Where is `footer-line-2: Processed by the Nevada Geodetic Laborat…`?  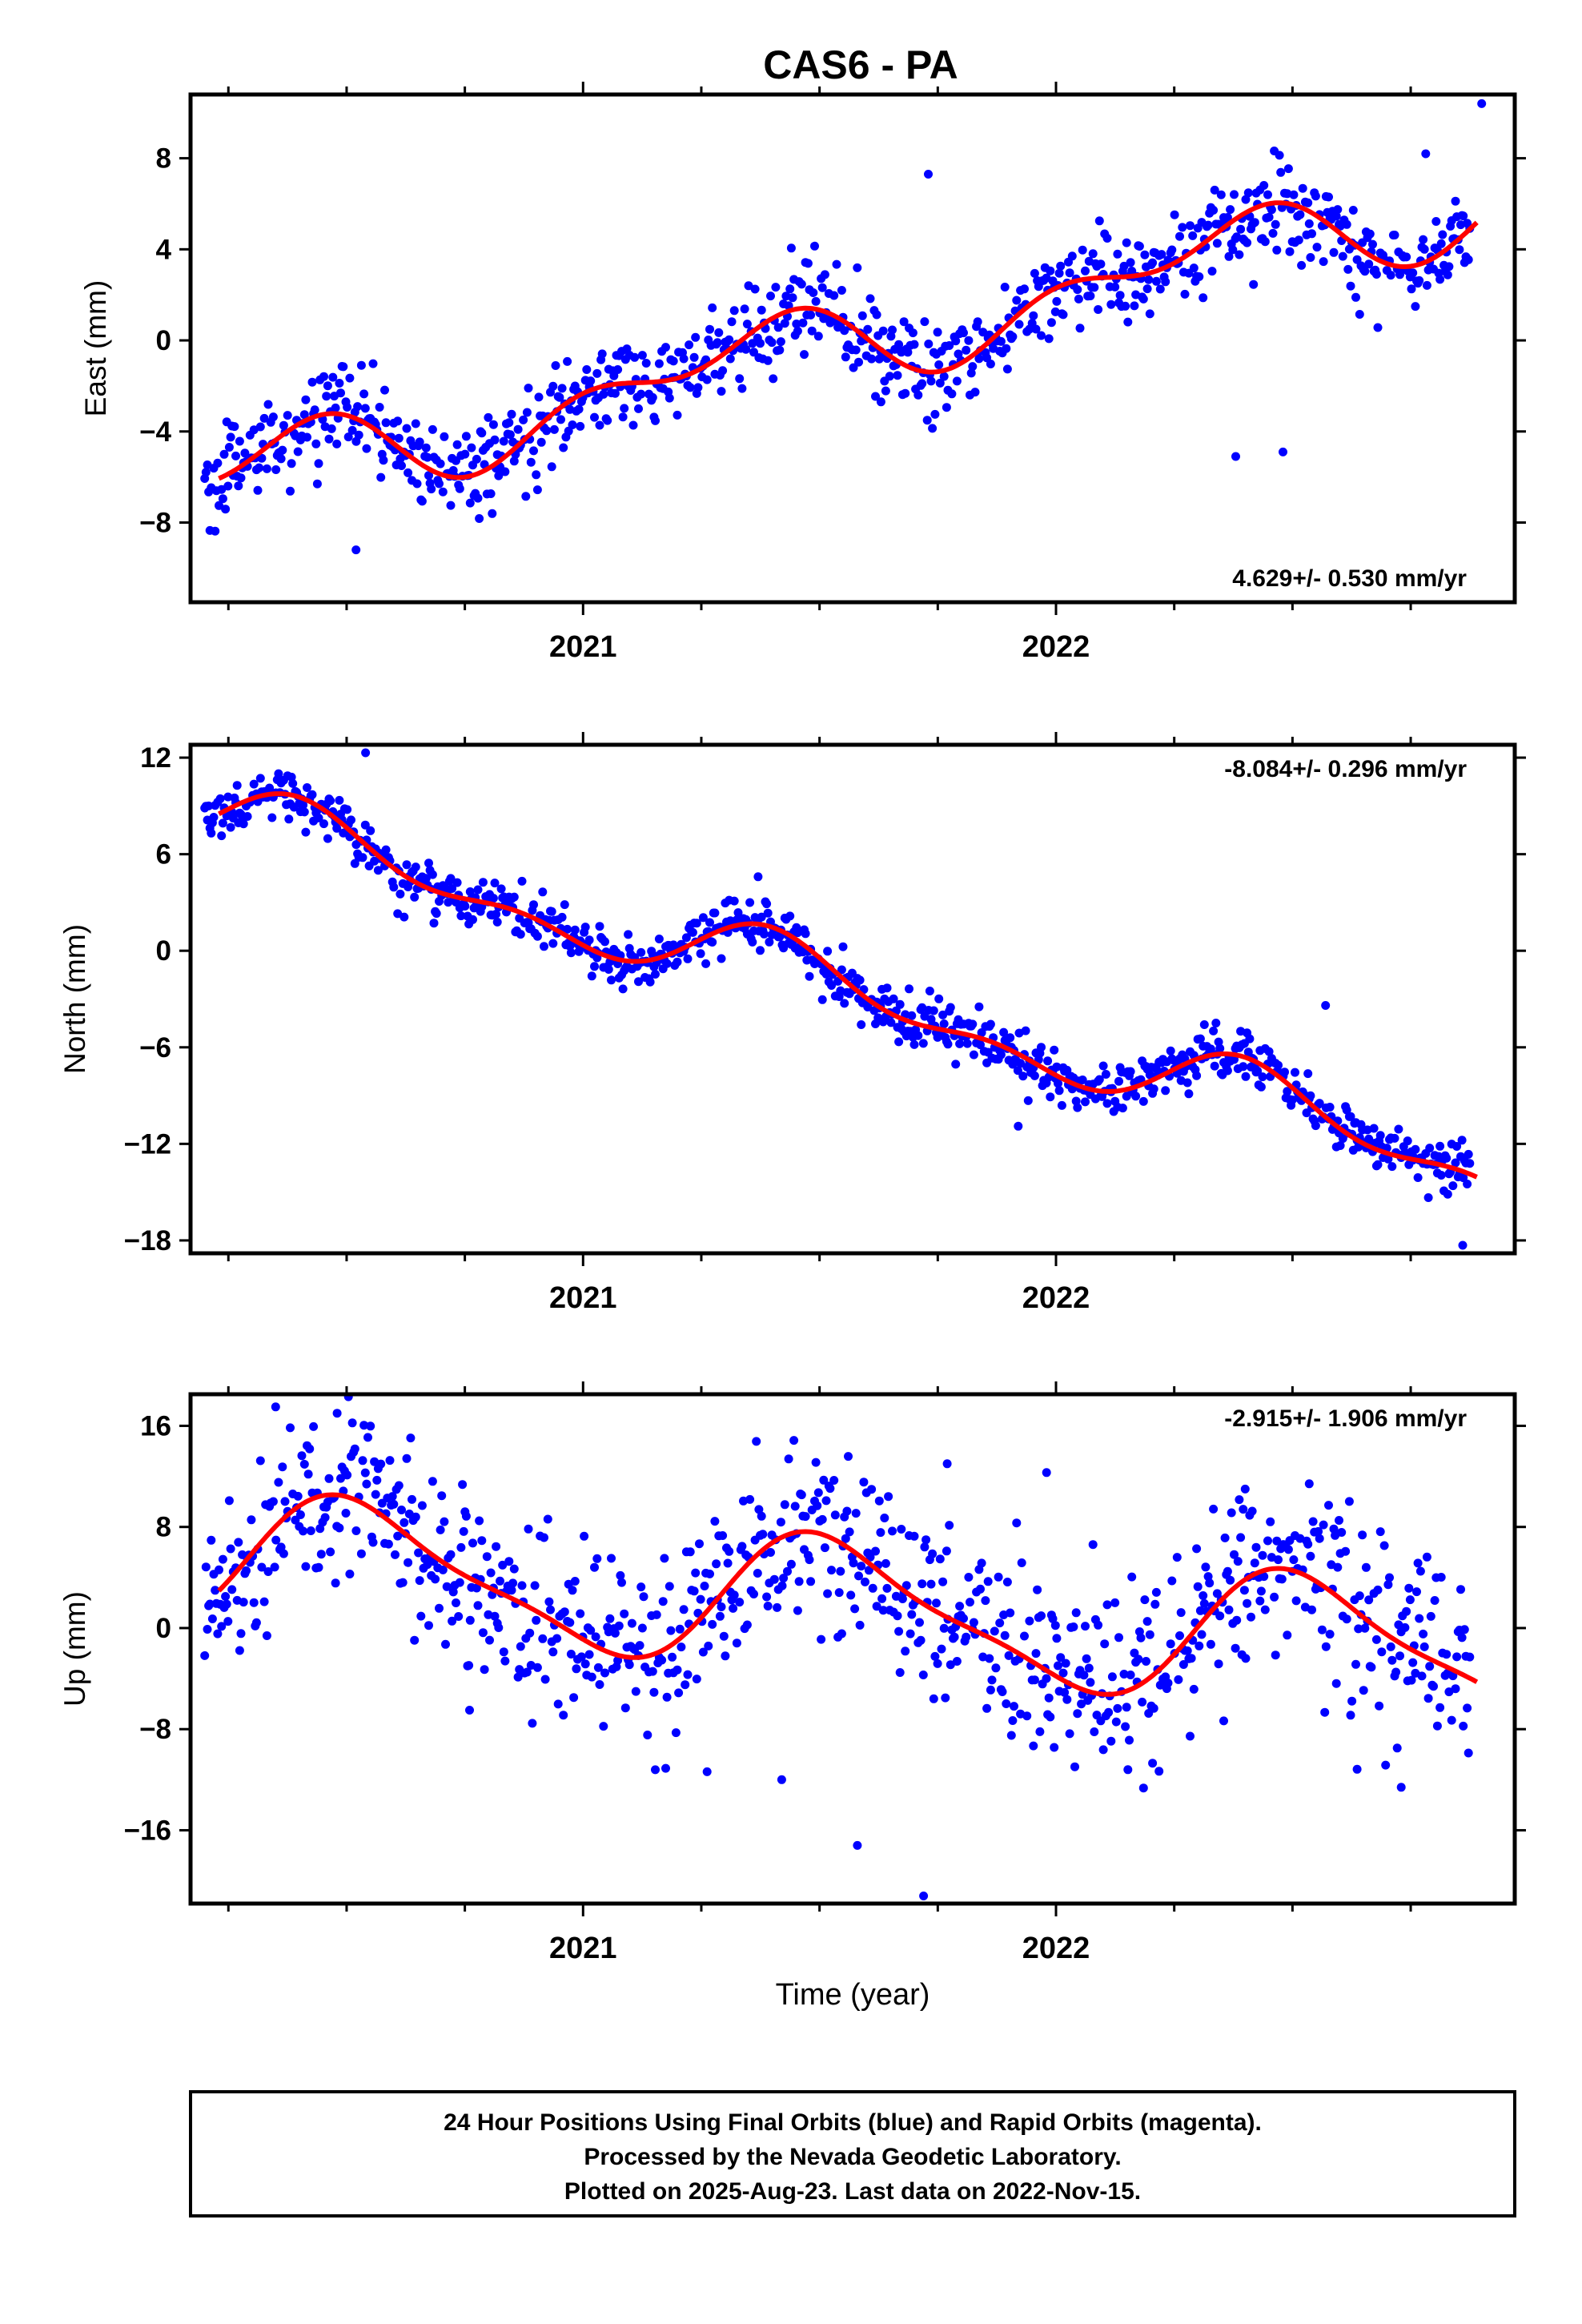 footer-line-2: Processed by the Nevada Geodetic Laborat… is located at coordinates (852, 2157).